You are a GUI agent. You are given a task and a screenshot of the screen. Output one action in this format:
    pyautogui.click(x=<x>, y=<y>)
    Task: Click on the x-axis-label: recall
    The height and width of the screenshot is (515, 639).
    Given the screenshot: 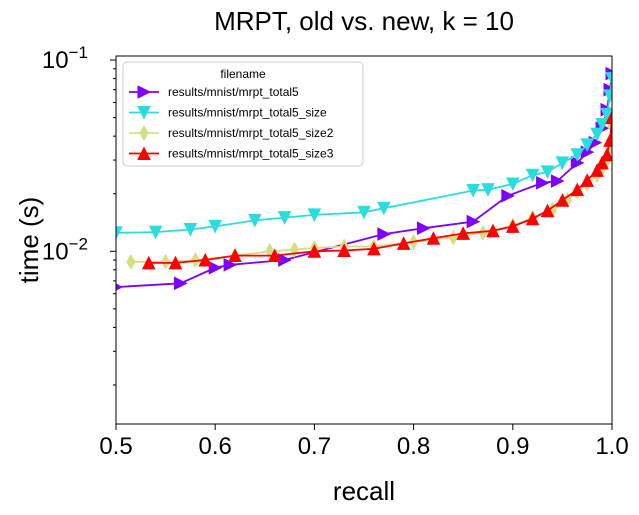 What is the action you would take?
    pyautogui.click(x=364, y=491)
    